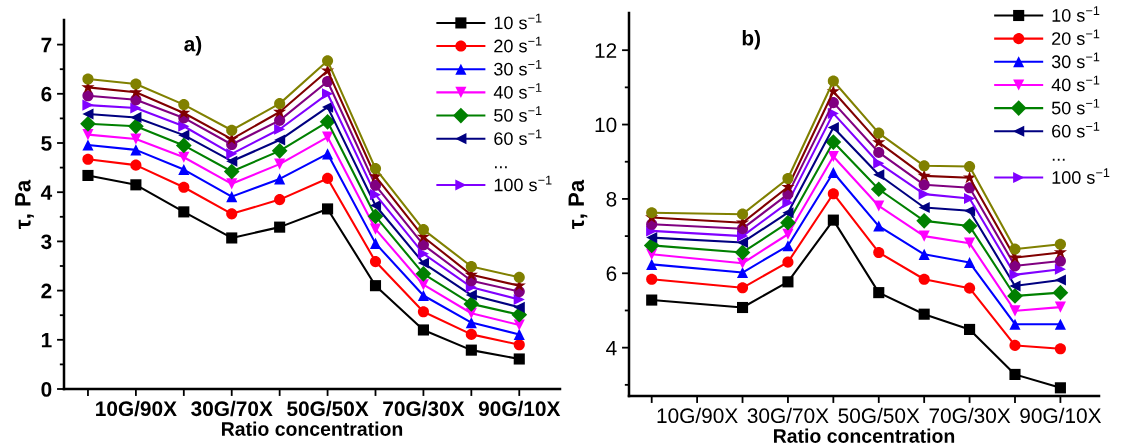  I want to click on y-tick-label: 7, so click(46, 45).